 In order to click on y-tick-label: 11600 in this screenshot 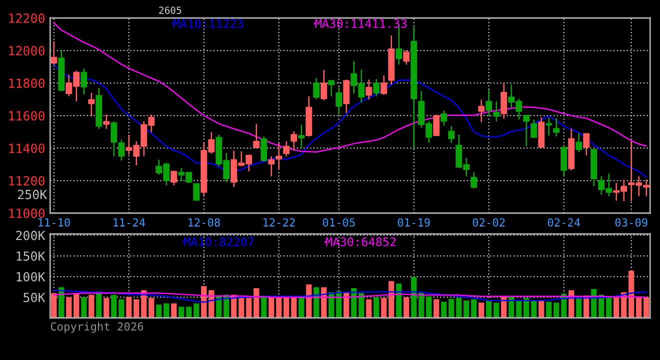, I will do `click(26, 116)`.